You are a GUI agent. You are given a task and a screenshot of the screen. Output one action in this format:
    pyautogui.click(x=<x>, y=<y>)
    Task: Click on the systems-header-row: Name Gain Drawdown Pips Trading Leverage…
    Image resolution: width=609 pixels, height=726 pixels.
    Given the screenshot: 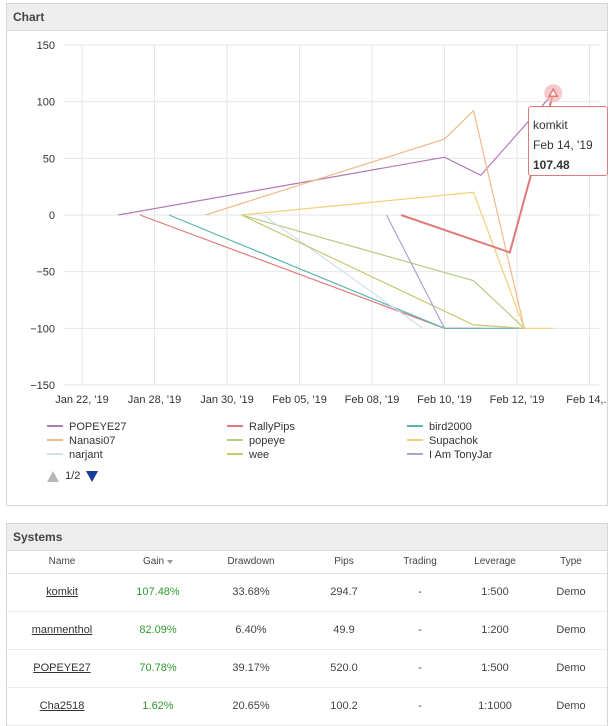 What is the action you would take?
    pyautogui.click(x=307, y=562)
    